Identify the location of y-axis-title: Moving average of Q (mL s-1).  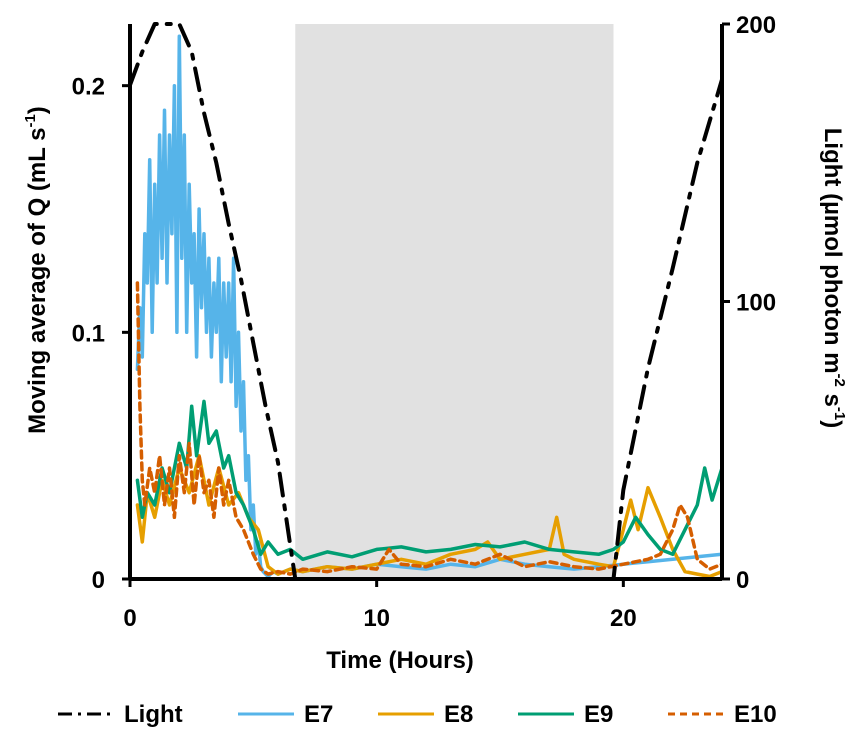
(36, 270).